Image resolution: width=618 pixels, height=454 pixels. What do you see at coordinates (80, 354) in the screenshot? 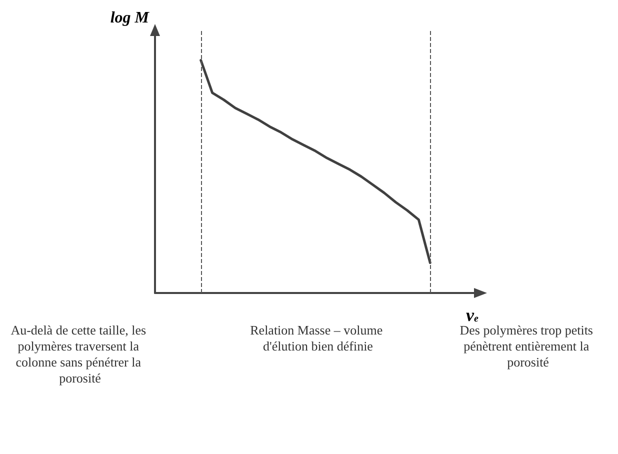
I see `text: Au-delà de cette taille, les polymères traversent la colonne sans pénétrer la porosité` at bounding box center [80, 354].